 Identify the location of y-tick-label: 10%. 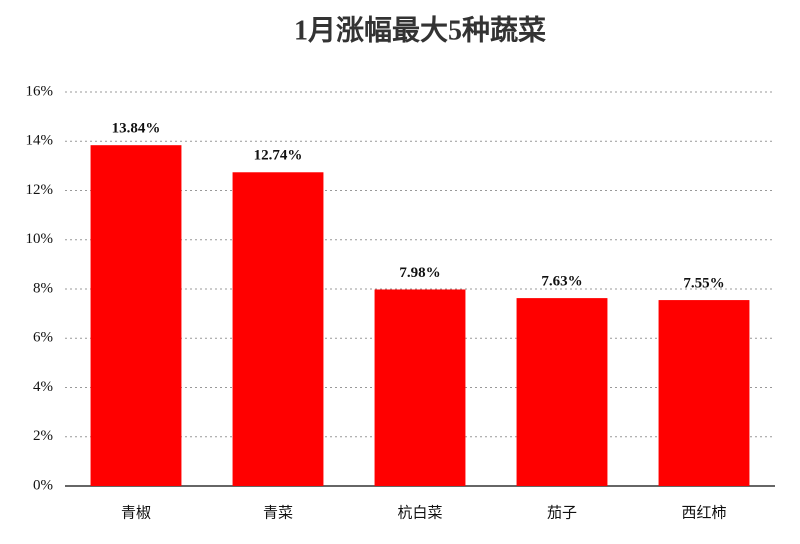
(40, 239).